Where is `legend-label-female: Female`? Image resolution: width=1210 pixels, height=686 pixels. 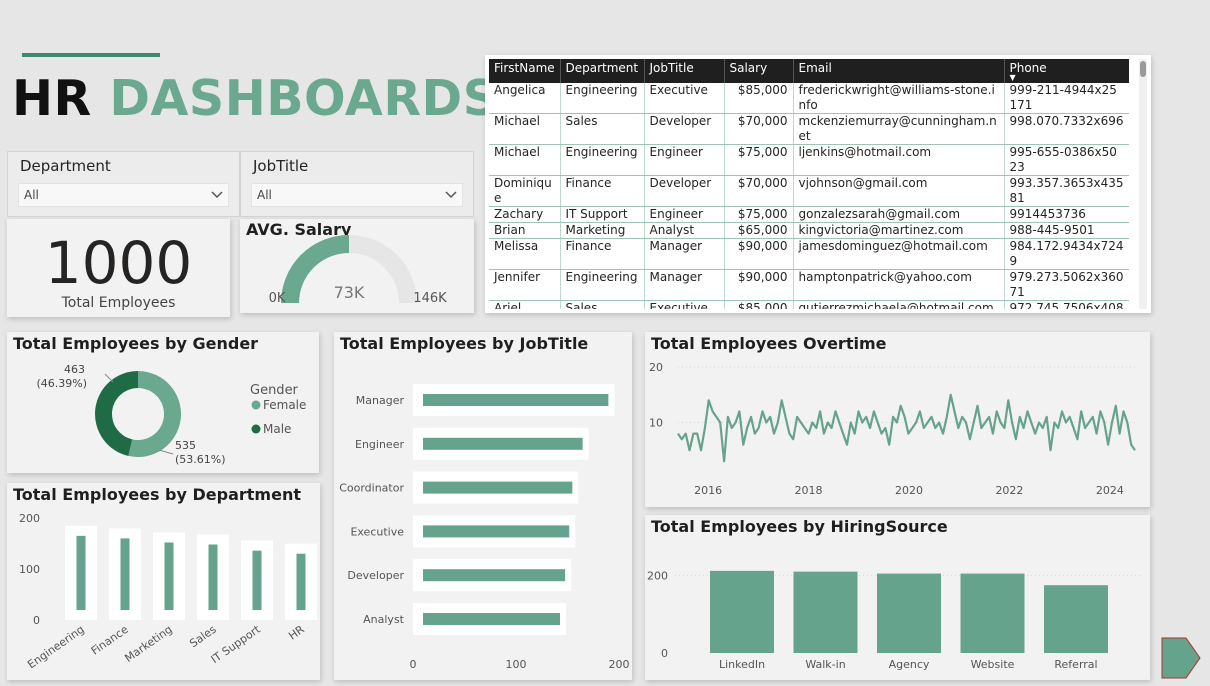
legend-label-female: Female is located at coordinates (284, 405).